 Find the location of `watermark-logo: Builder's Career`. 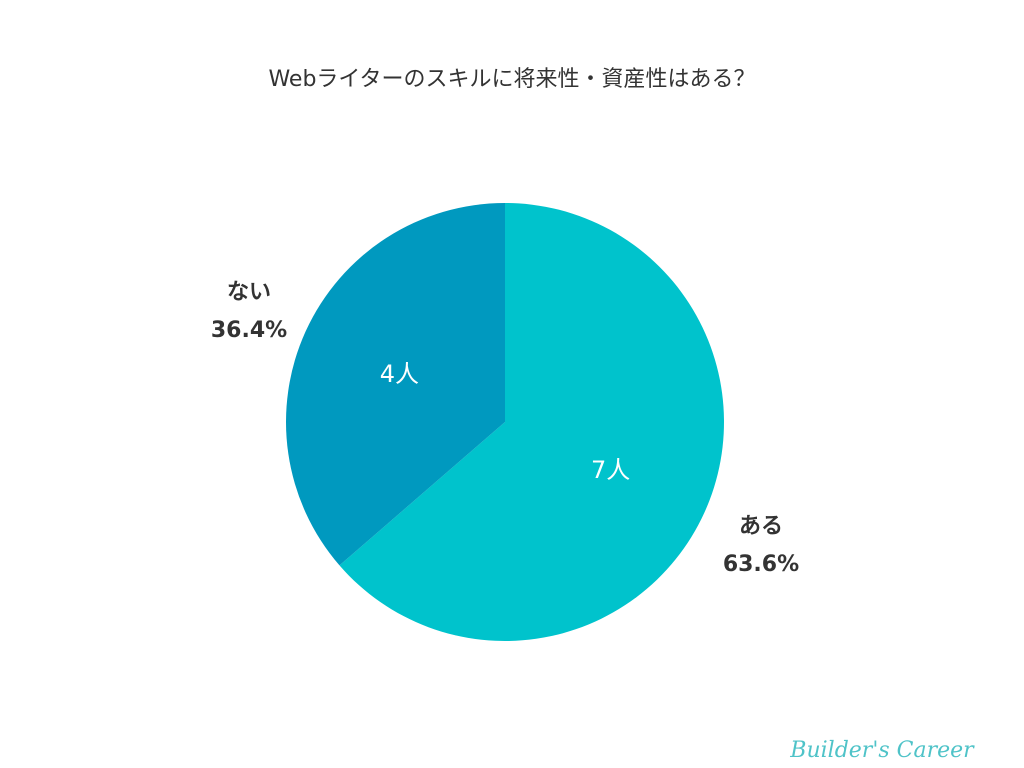

watermark-logo: Builder's Career is located at coordinates (882, 750).